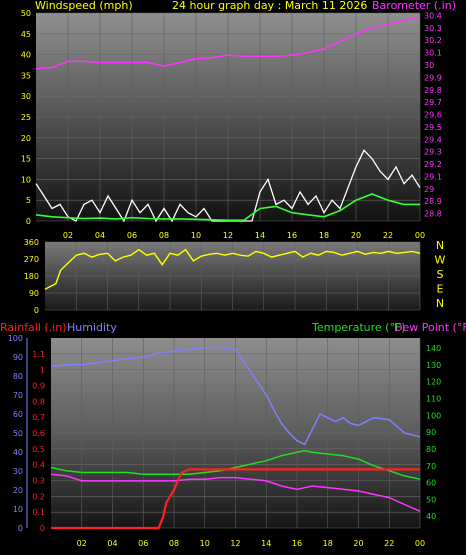 Image resolution: width=466 pixels, height=555 pixels. I want to click on dewpoint-axis-title: Dew Point (°F), so click(430, 327).